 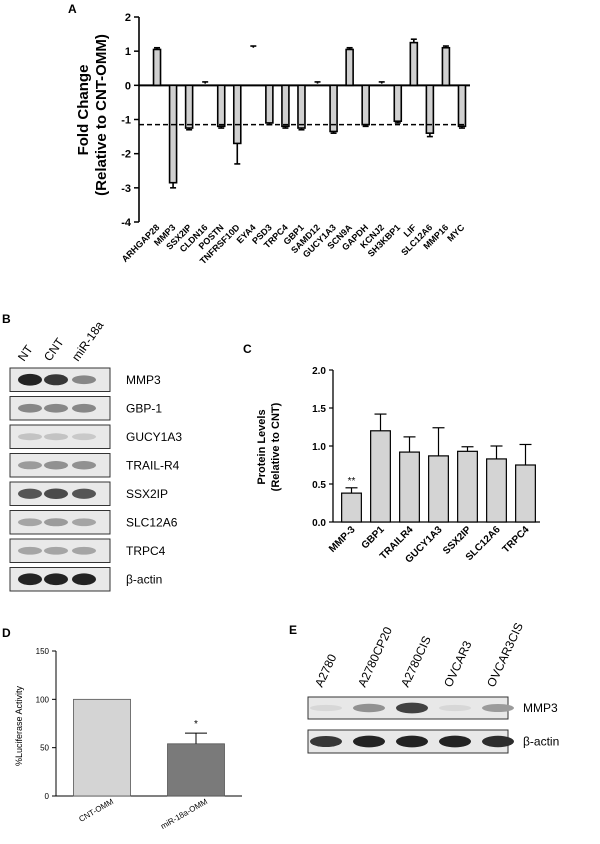 I want to click on panel-c-y-tick-label: 2.0, so click(x=319, y=371).